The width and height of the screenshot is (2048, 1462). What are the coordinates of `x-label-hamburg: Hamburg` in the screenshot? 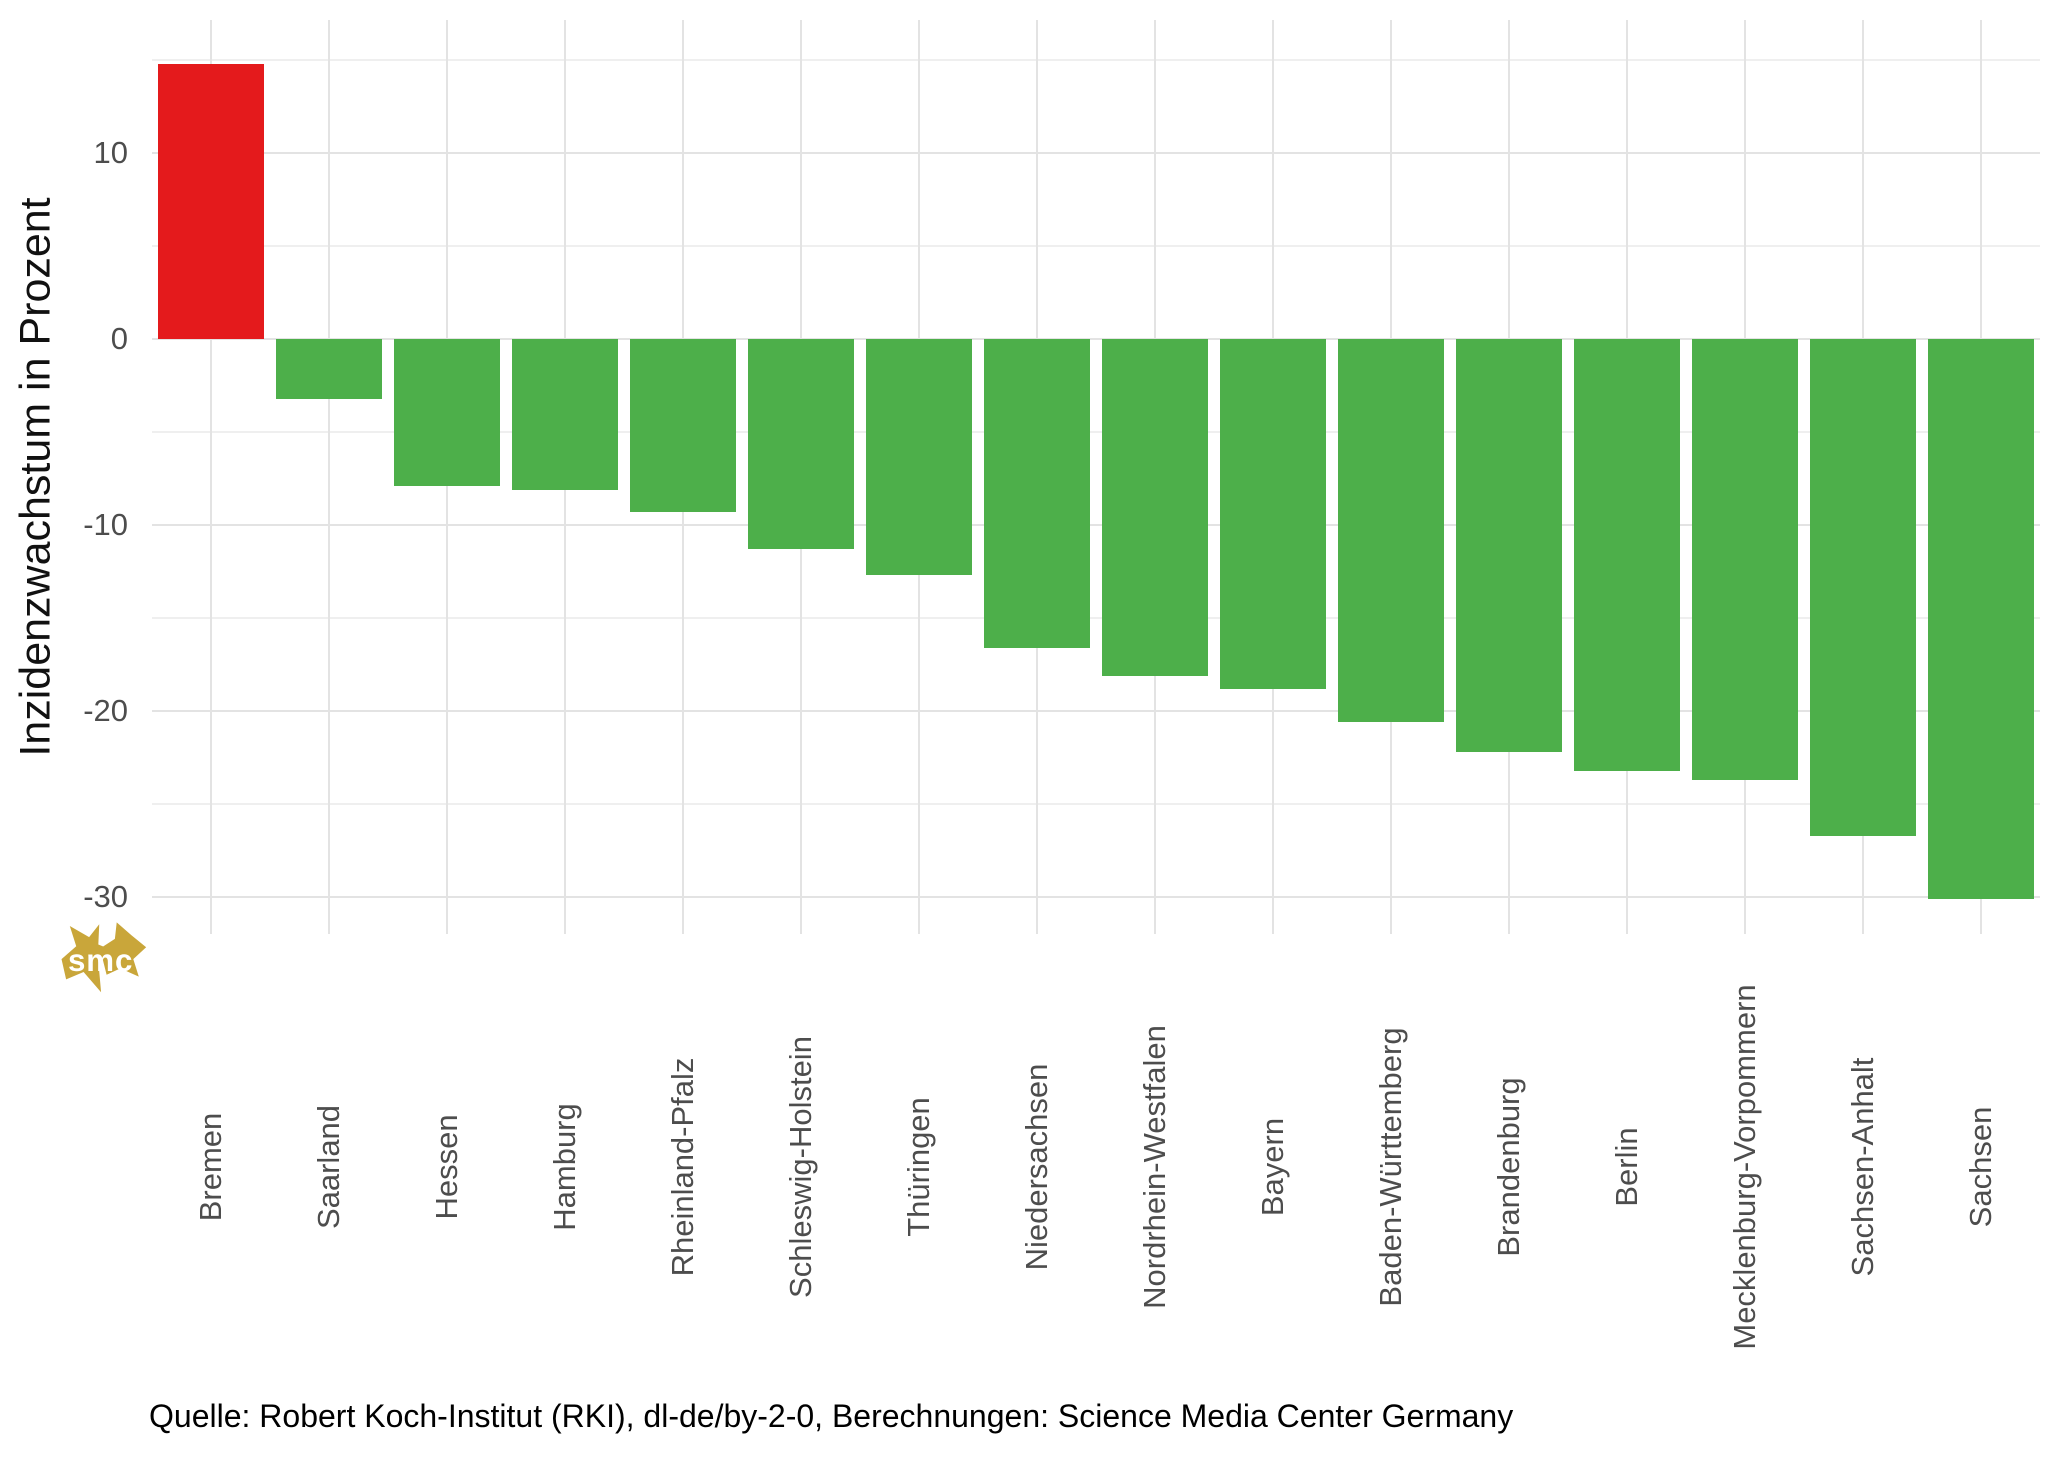 It's located at (564, 1167).